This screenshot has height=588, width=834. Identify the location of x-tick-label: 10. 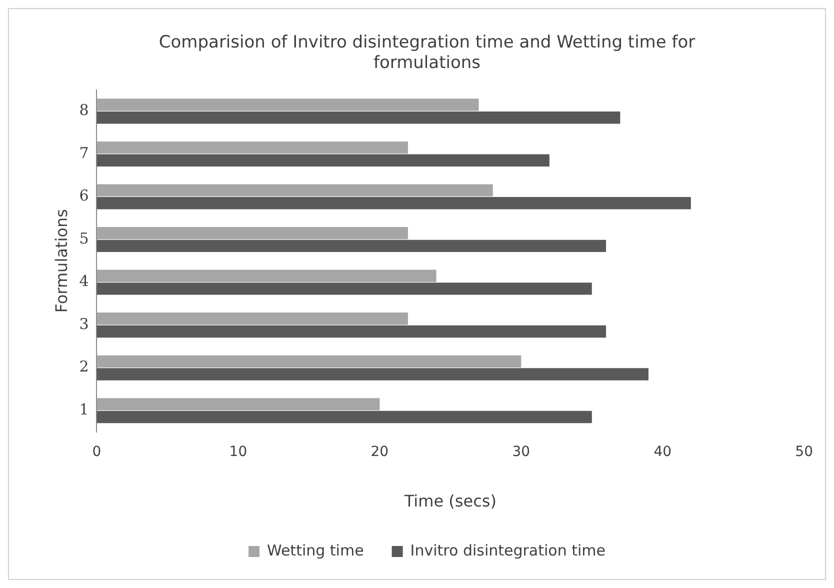
(238, 452).